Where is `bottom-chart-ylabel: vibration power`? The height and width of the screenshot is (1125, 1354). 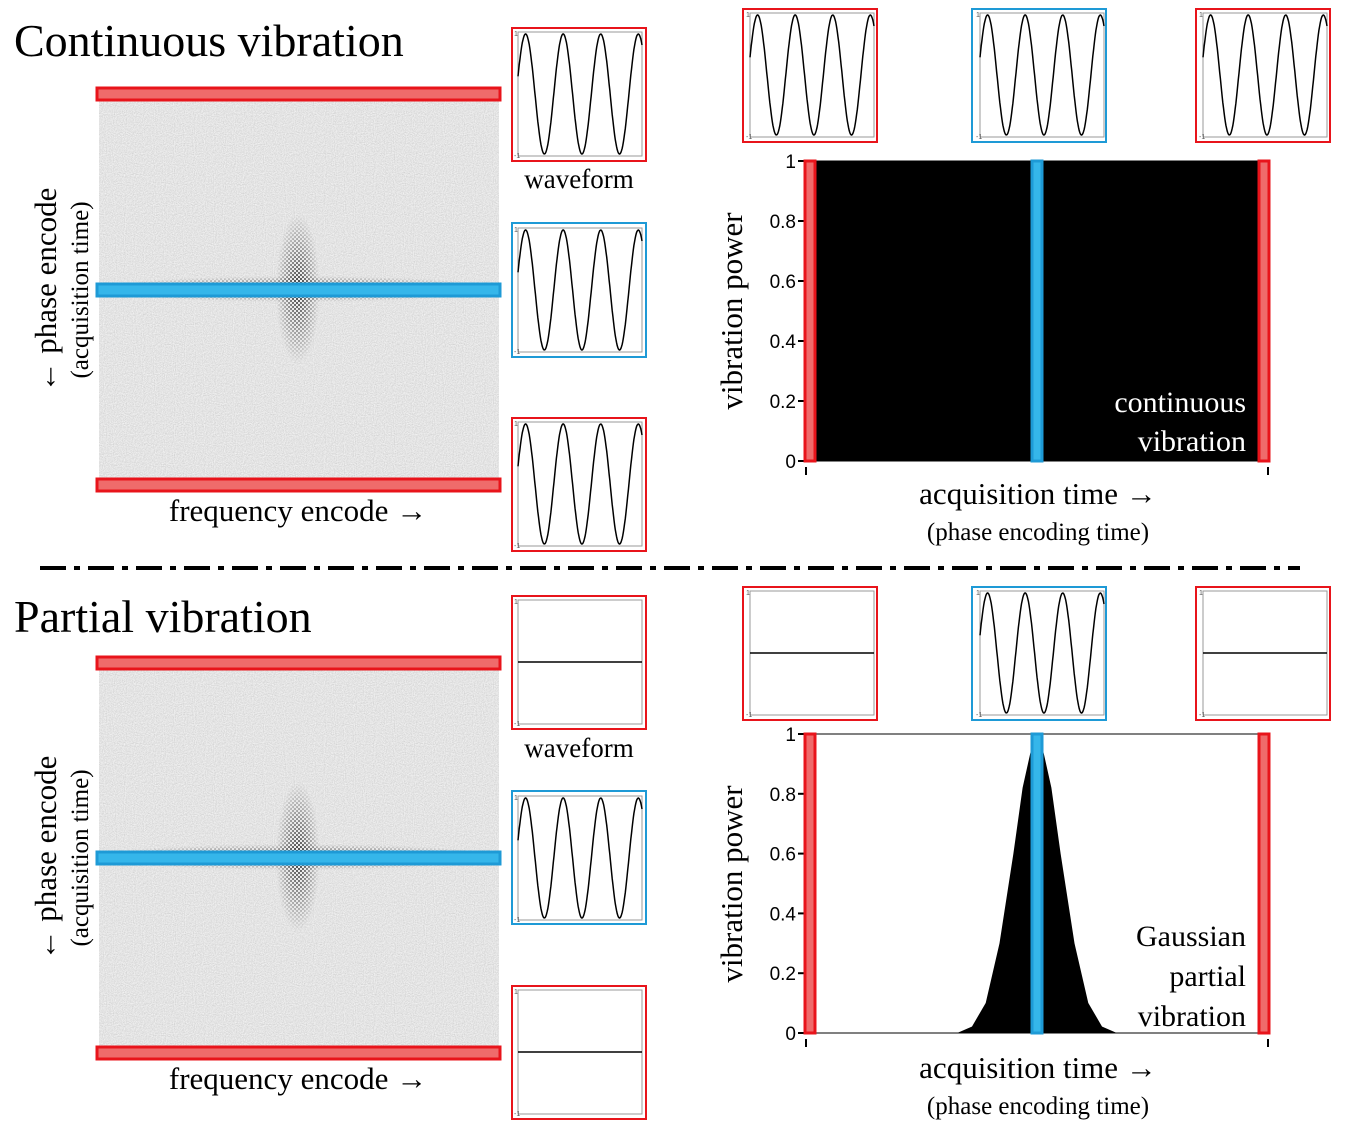 bottom-chart-ylabel: vibration power is located at coordinates (731, 884).